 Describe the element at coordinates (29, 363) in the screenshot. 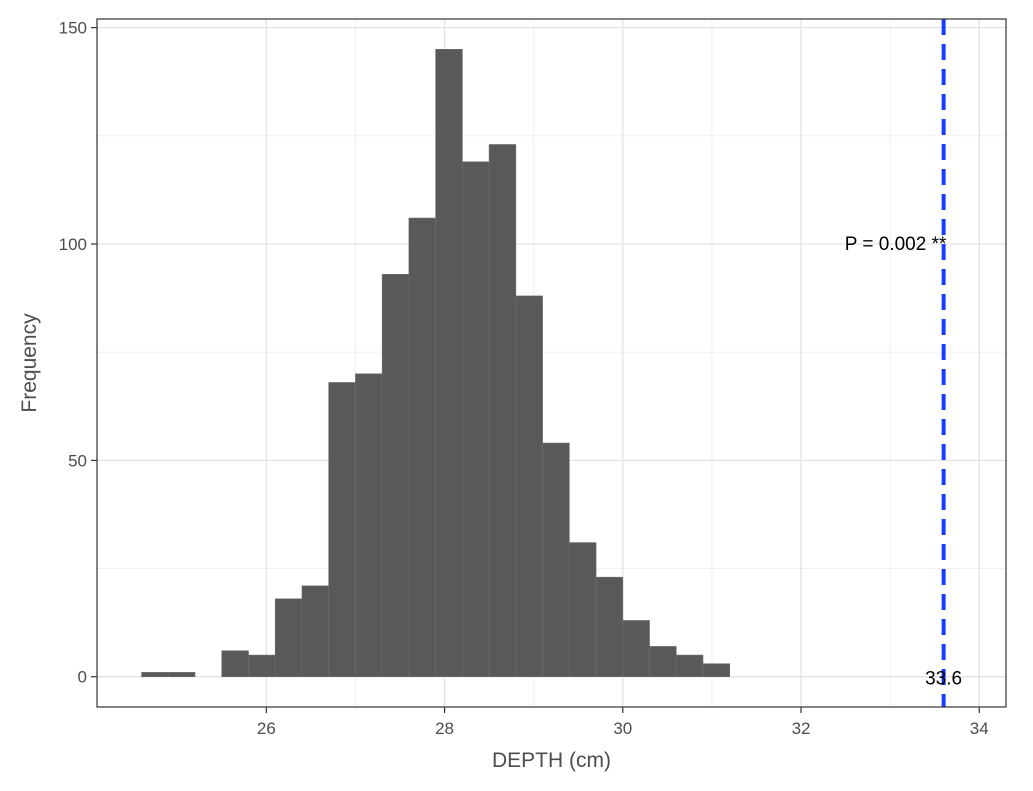

I see `y-axis-title: Frequency` at that location.